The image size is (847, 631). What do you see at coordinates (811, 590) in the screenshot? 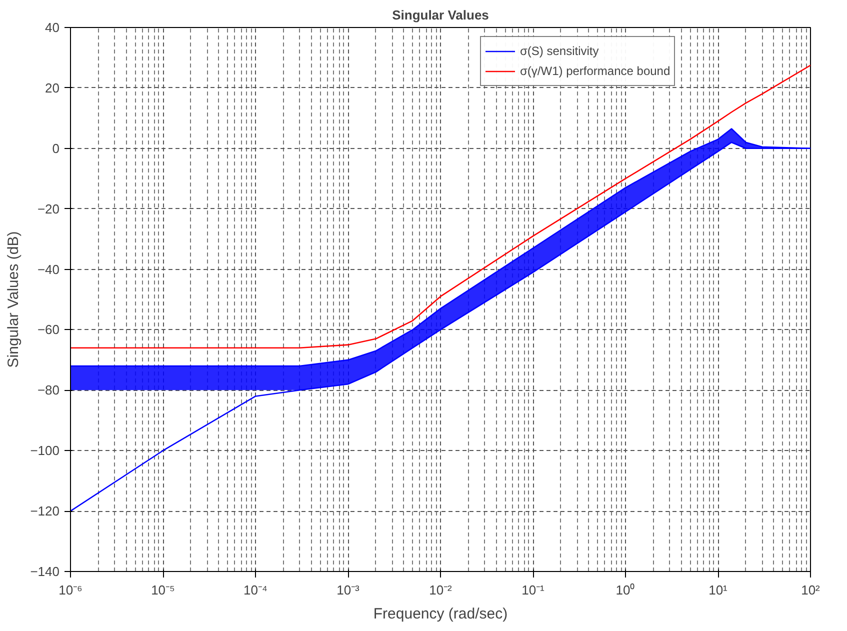
I see `x-tick-label: 10²` at bounding box center [811, 590].